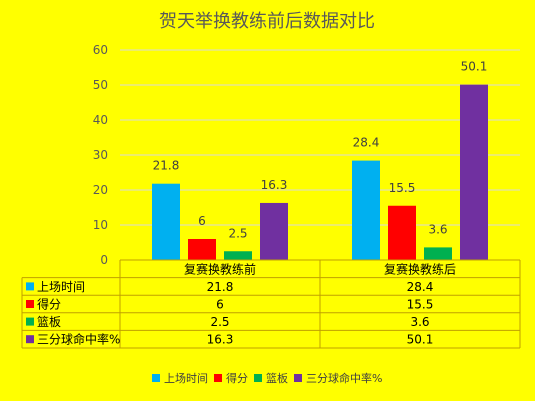  I want to click on table-cell: 2.5, so click(219, 322).